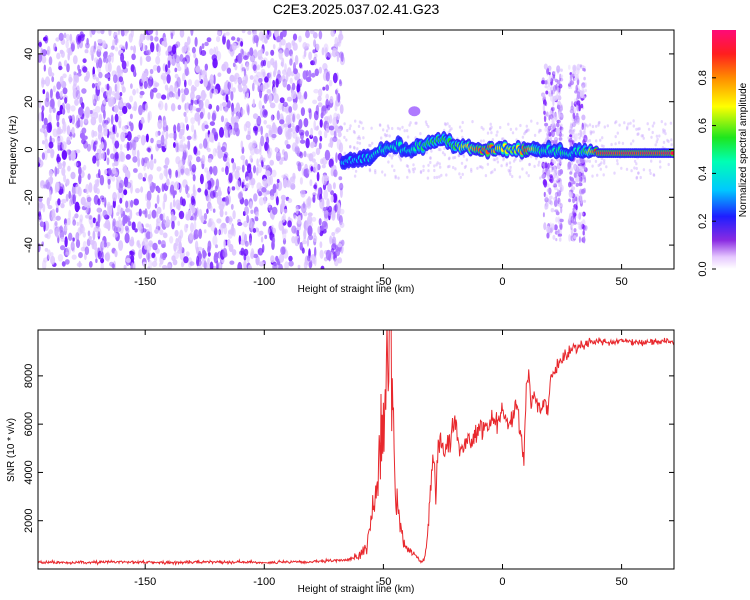 This screenshot has width=750, height=600. I want to click on y-tick-label: -40, so click(29, 245).